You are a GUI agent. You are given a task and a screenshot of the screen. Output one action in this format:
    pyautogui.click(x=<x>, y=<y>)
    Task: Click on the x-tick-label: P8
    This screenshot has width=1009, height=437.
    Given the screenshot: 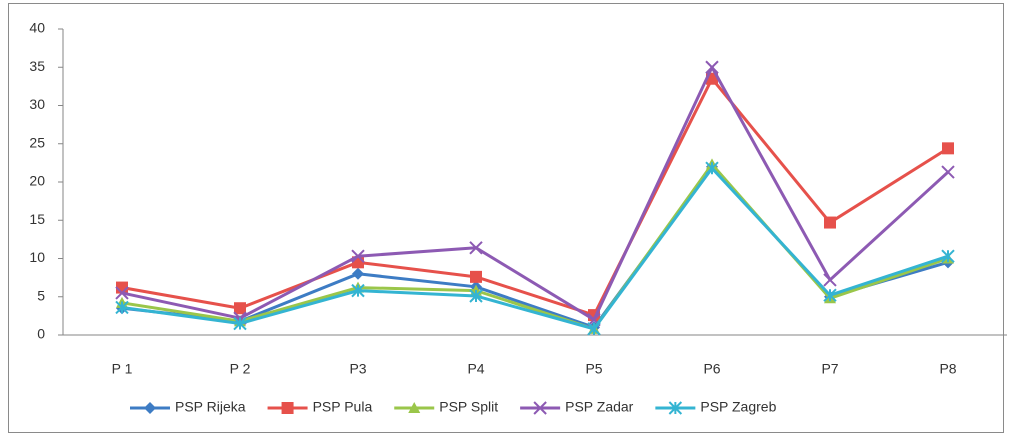 What is the action you would take?
    pyautogui.click(x=947, y=369)
    